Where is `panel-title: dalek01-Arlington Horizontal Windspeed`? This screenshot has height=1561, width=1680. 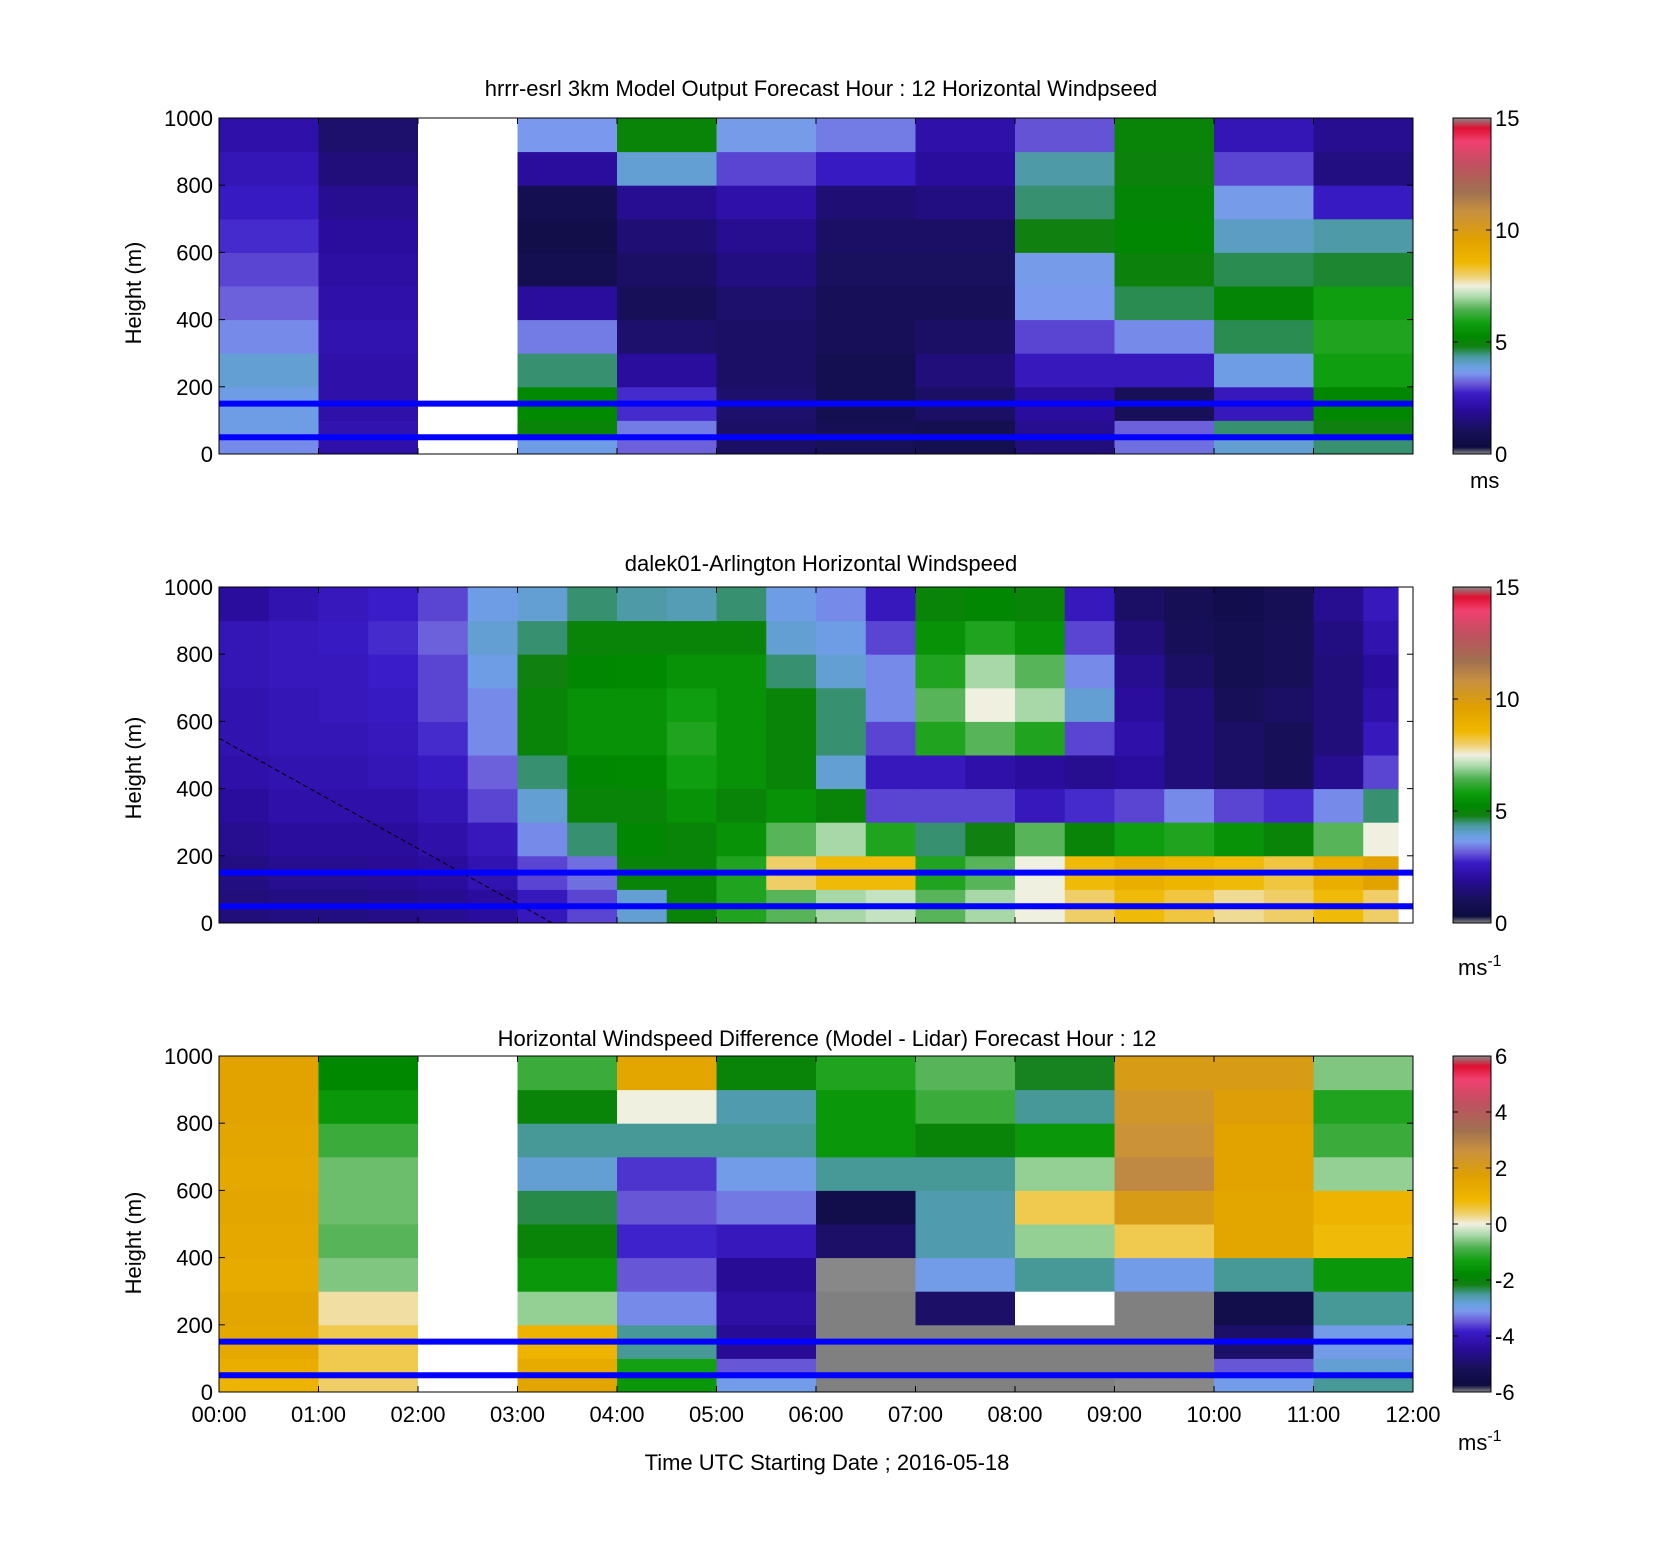 panel-title: dalek01-Arlington Horizontal Windspeed is located at coordinates (821, 563).